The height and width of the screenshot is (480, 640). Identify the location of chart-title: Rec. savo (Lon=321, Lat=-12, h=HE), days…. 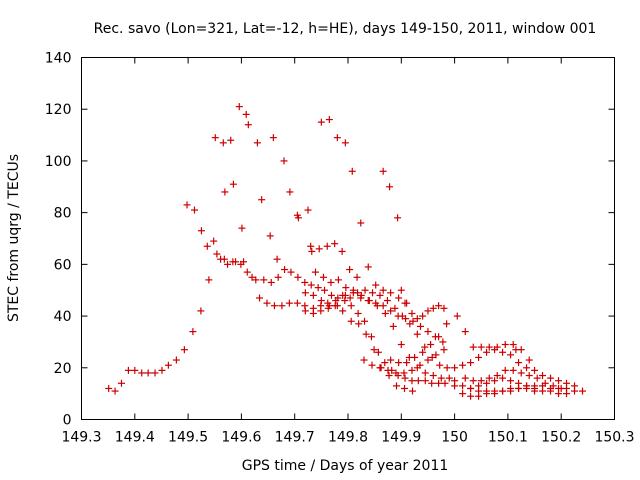
(345, 29).